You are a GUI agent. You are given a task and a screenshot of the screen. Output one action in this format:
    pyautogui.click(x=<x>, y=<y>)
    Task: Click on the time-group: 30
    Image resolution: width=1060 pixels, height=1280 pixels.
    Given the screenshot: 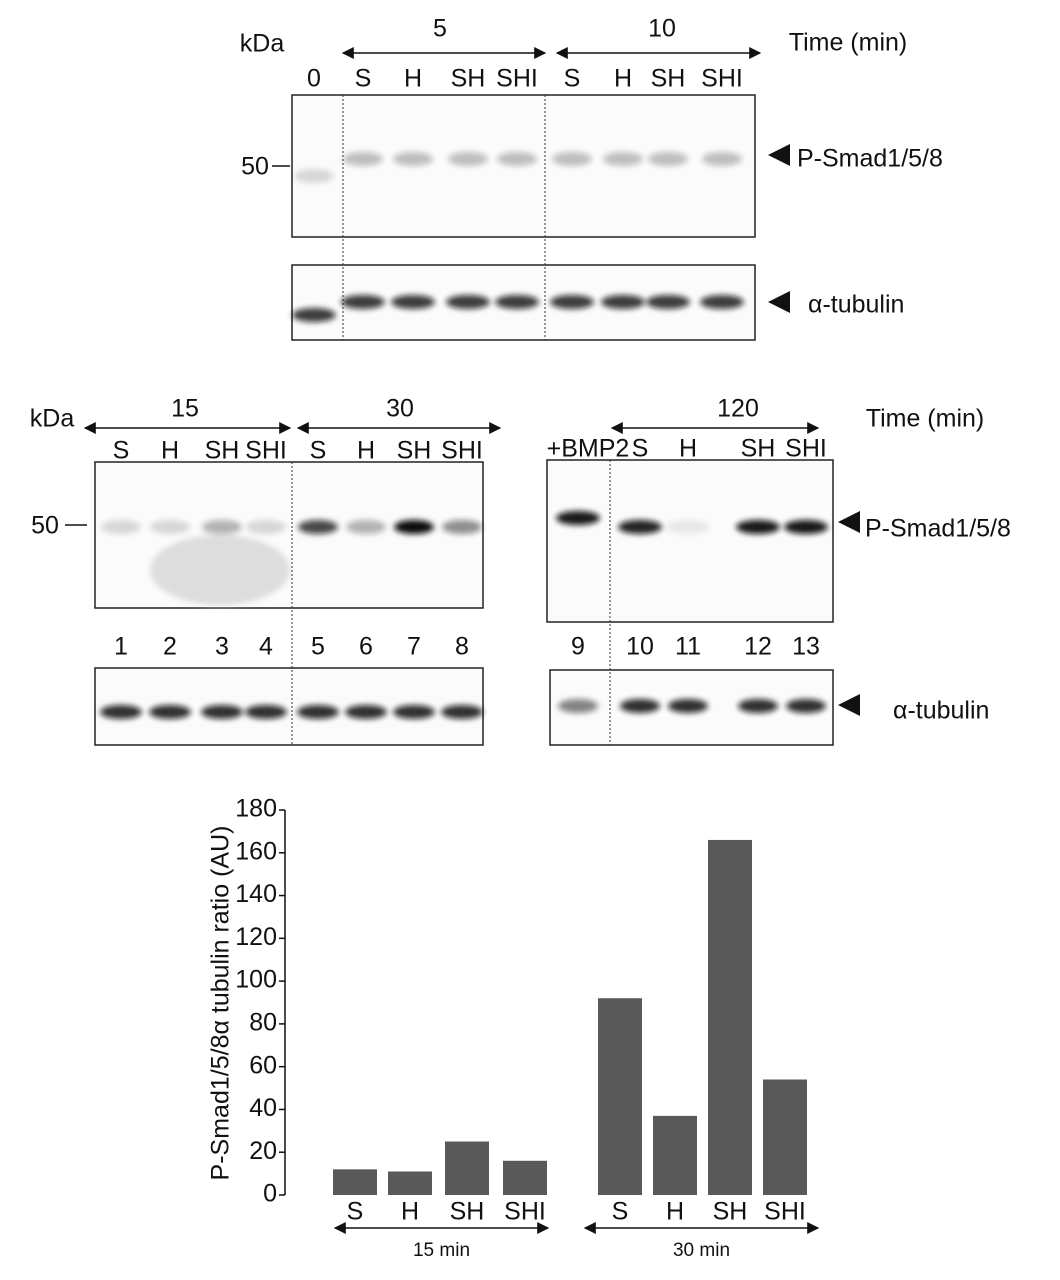 What is the action you would take?
    pyautogui.click(x=400, y=409)
    